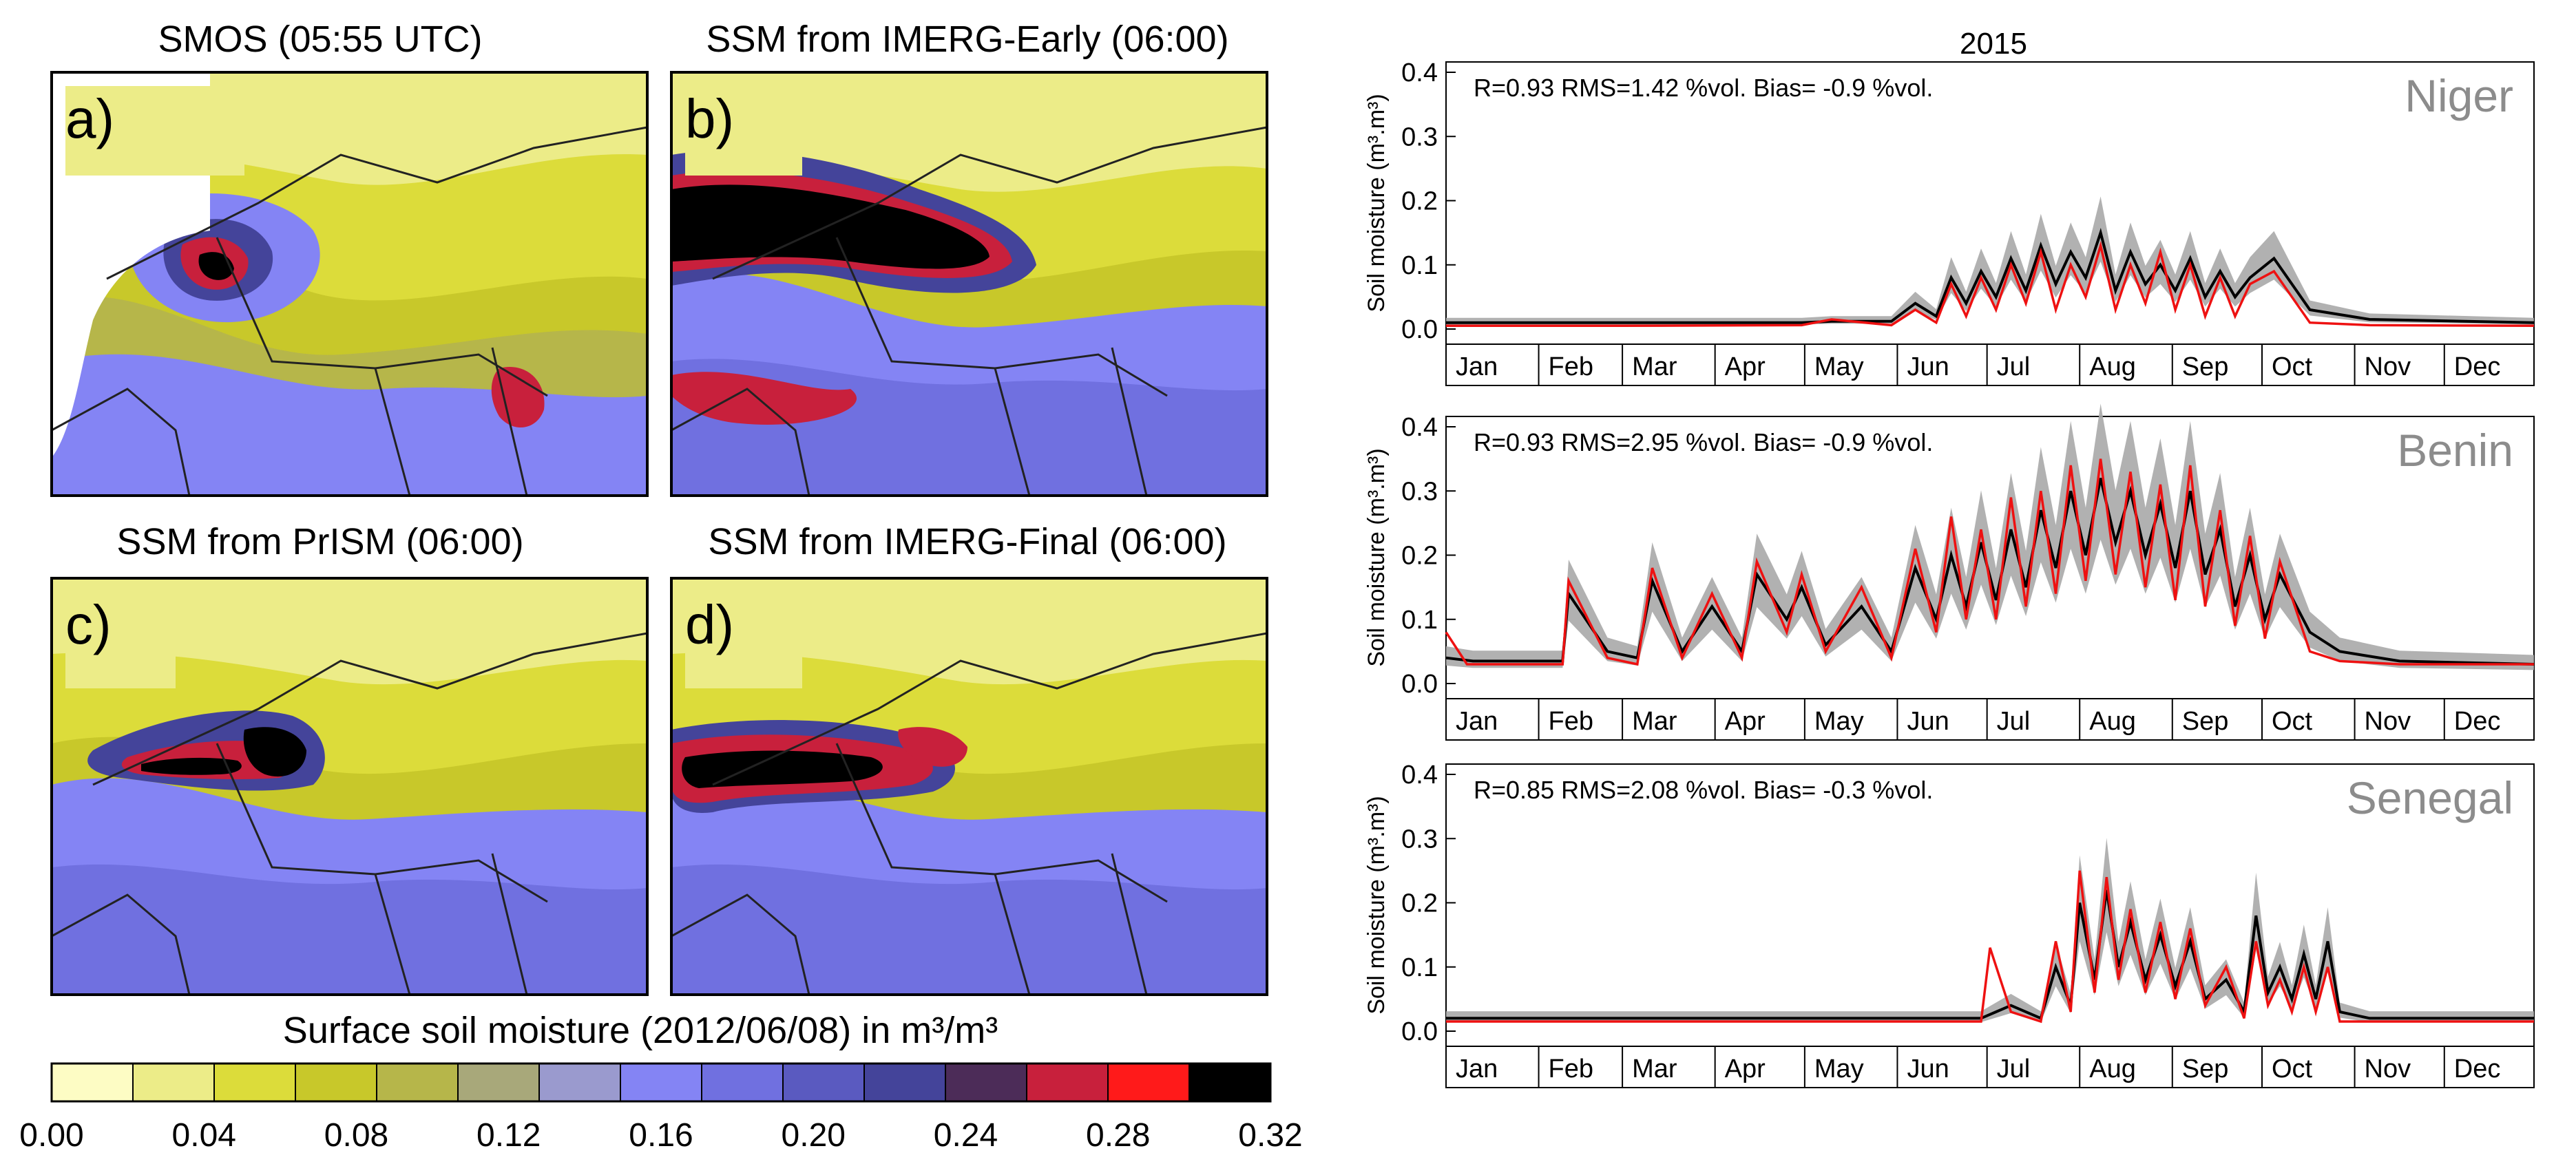 The height and width of the screenshot is (1164, 2576). I want to click on colorbar-frame, so click(661, 1082).